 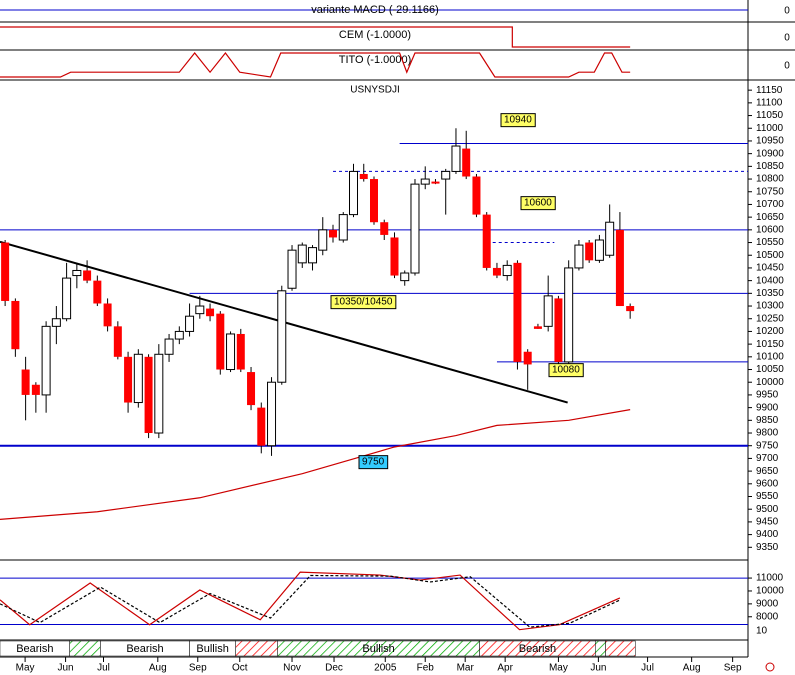 I want to click on osc-line, so click(x=310, y=601).